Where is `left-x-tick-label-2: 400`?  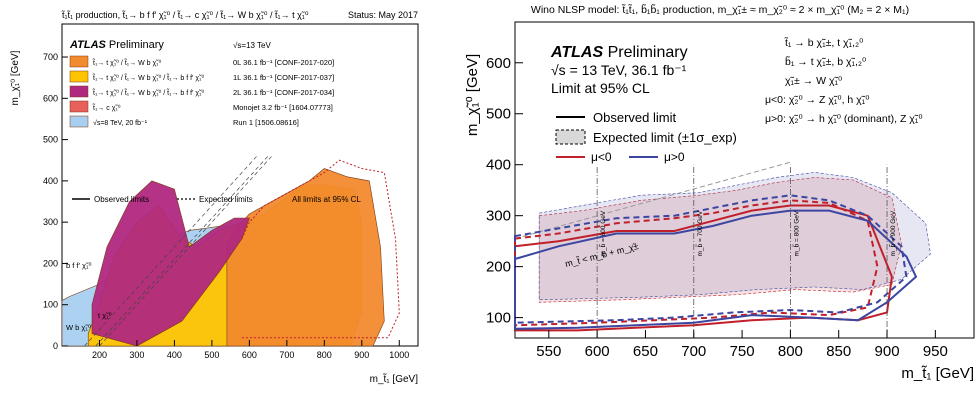
left-x-tick-label-2: 400 is located at coordinates (174, 355).